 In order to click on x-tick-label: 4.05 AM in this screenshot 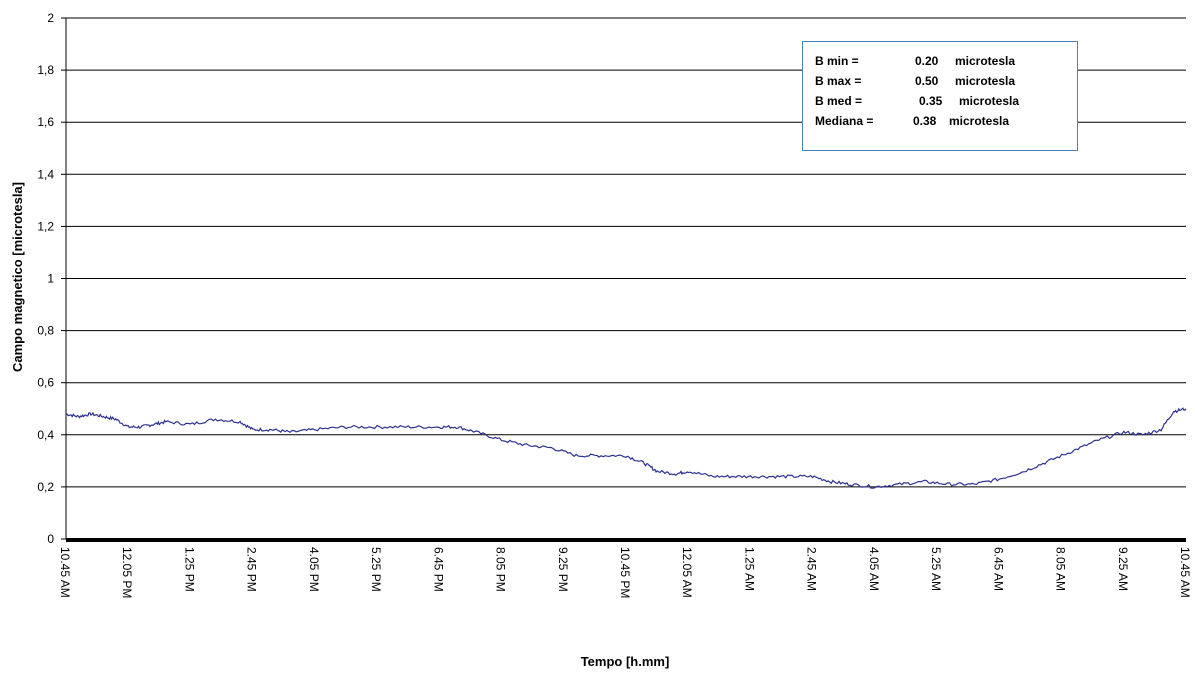, I will do `click(874, 569)`.